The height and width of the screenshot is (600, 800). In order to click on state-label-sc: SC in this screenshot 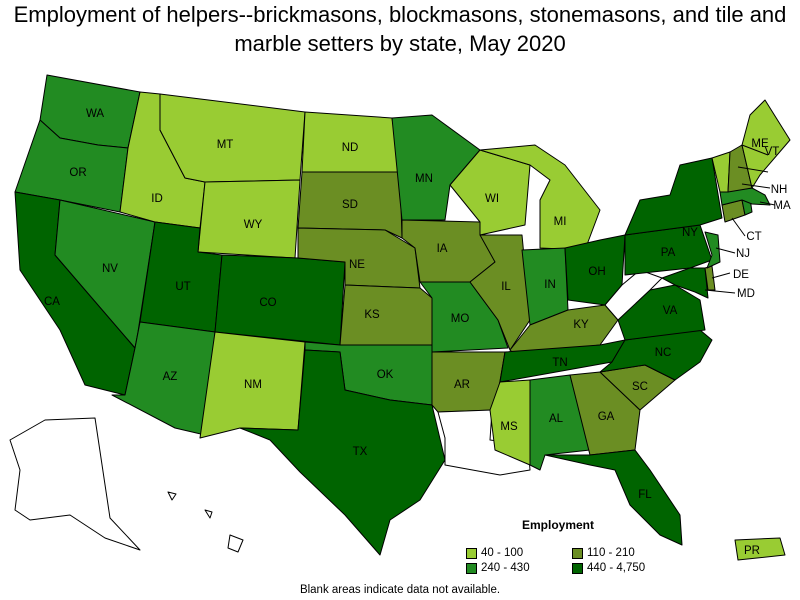, I will do `click(640, 387)`.